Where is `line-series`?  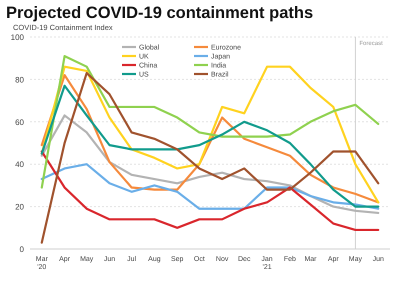
line-series is located at coordinates (210, 186).